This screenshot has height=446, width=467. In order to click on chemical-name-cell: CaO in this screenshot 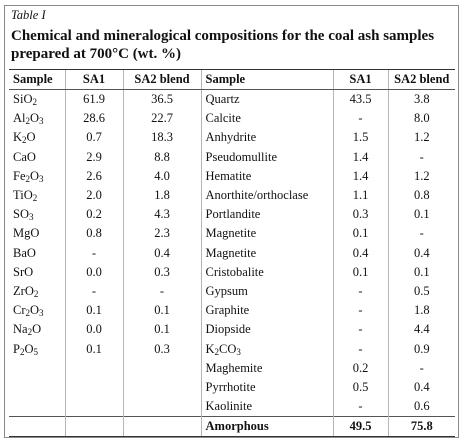, I will do `click(24, 156)`.